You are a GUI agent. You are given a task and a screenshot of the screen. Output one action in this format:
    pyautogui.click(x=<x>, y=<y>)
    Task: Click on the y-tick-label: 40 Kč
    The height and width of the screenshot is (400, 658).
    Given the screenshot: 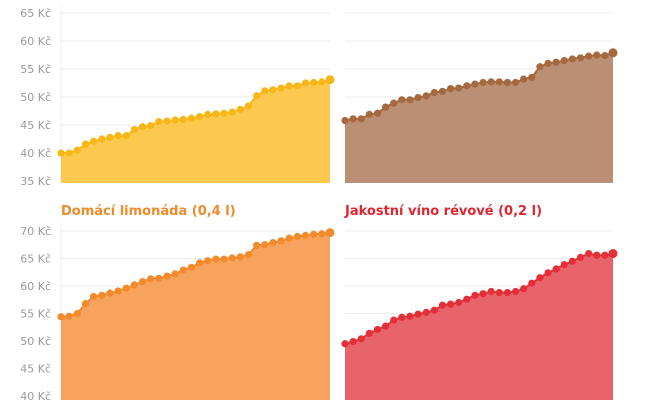 What is the action you would take?
    pyautogui.click(x=35, y=395)
    